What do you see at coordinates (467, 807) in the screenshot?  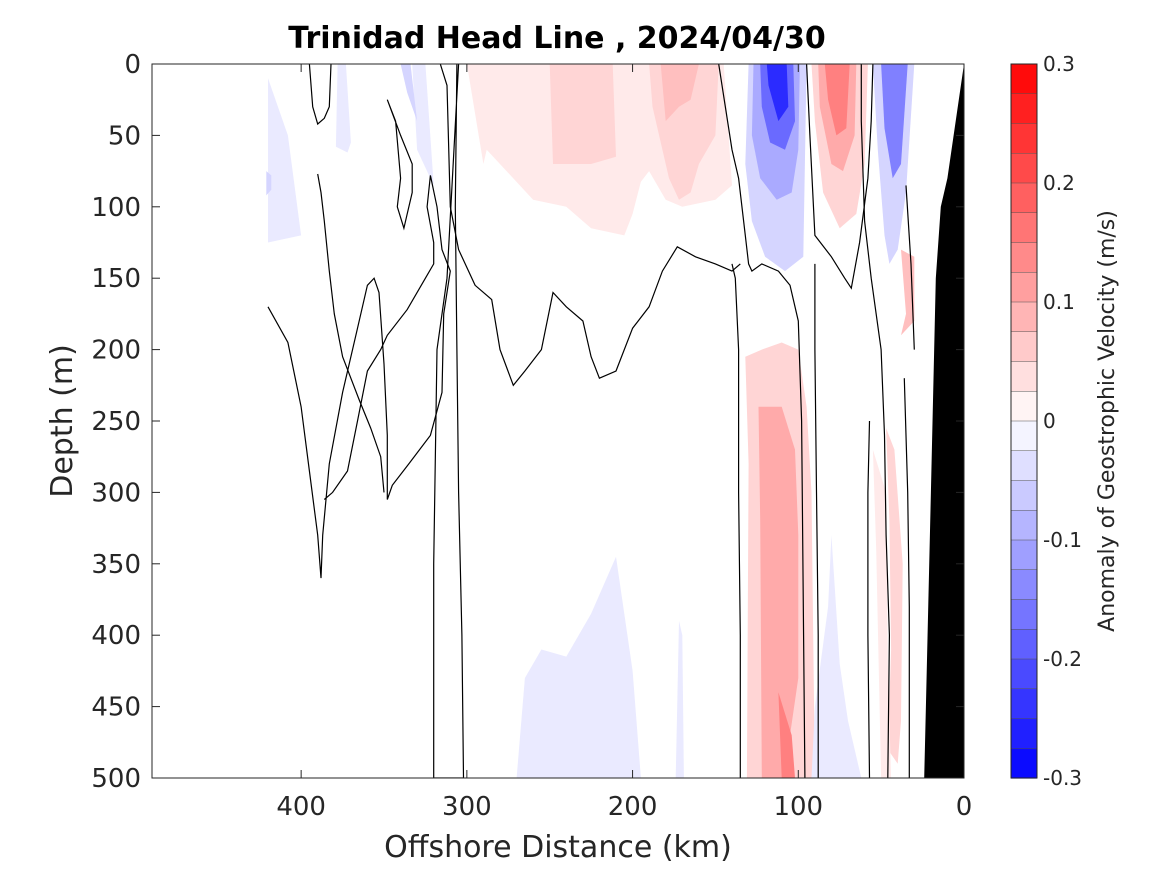 I see `x-tick-label: 300` at bounding box center [467, 807].